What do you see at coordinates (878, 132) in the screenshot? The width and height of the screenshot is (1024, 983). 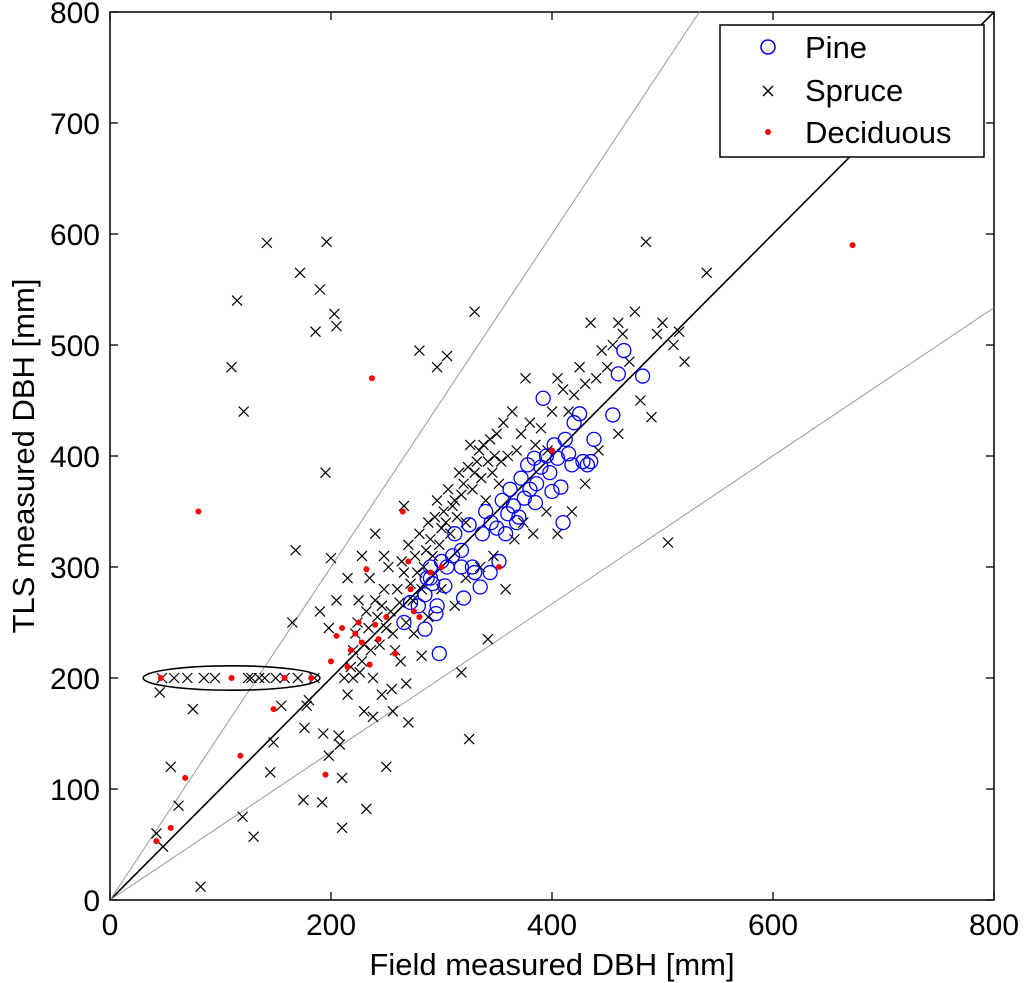 I see `legend-label-deciduous: Deciduous` at bounding box center [878, 132].